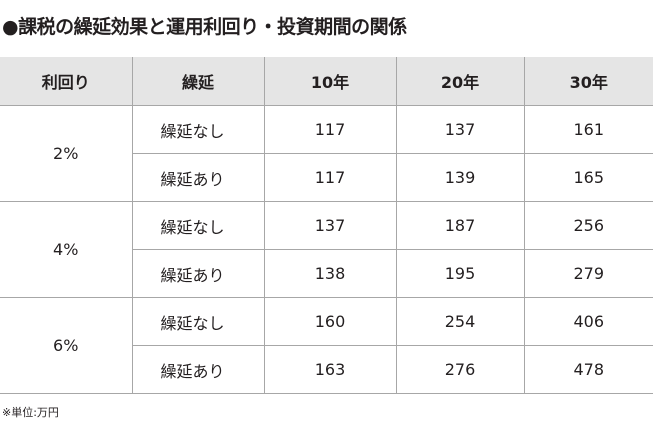 The width and height of the screenshot is (653, 441). I want to click on rate-cell: 6%, so click(66, 345).